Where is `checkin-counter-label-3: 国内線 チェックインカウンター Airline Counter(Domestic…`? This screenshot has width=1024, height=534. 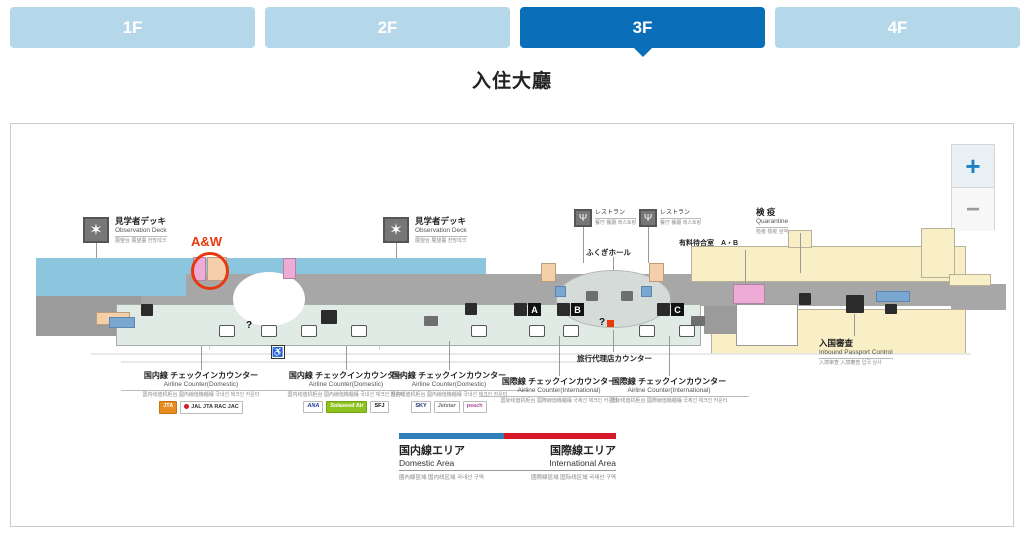
checkin-counter-label-3: 国内線 チェックインカウンター Airline Counter(Domestic… is located at coordinates (449, 392).